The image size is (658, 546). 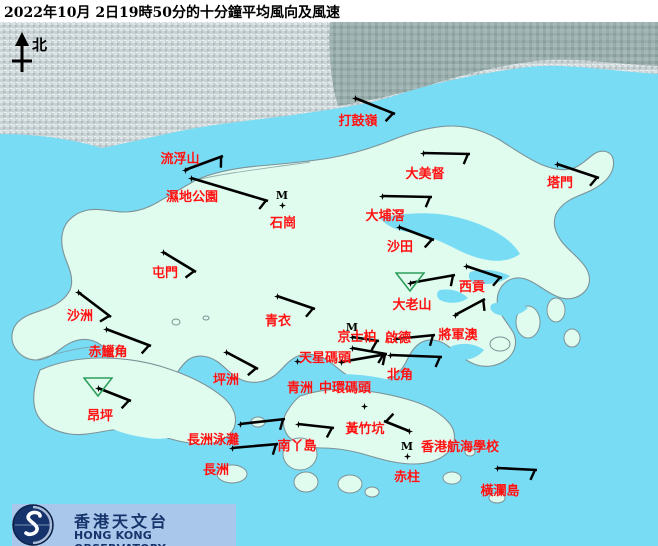 I want to click on logo-english-name: HONG KONG OBSERVATORY, so click(x=120, y=537).